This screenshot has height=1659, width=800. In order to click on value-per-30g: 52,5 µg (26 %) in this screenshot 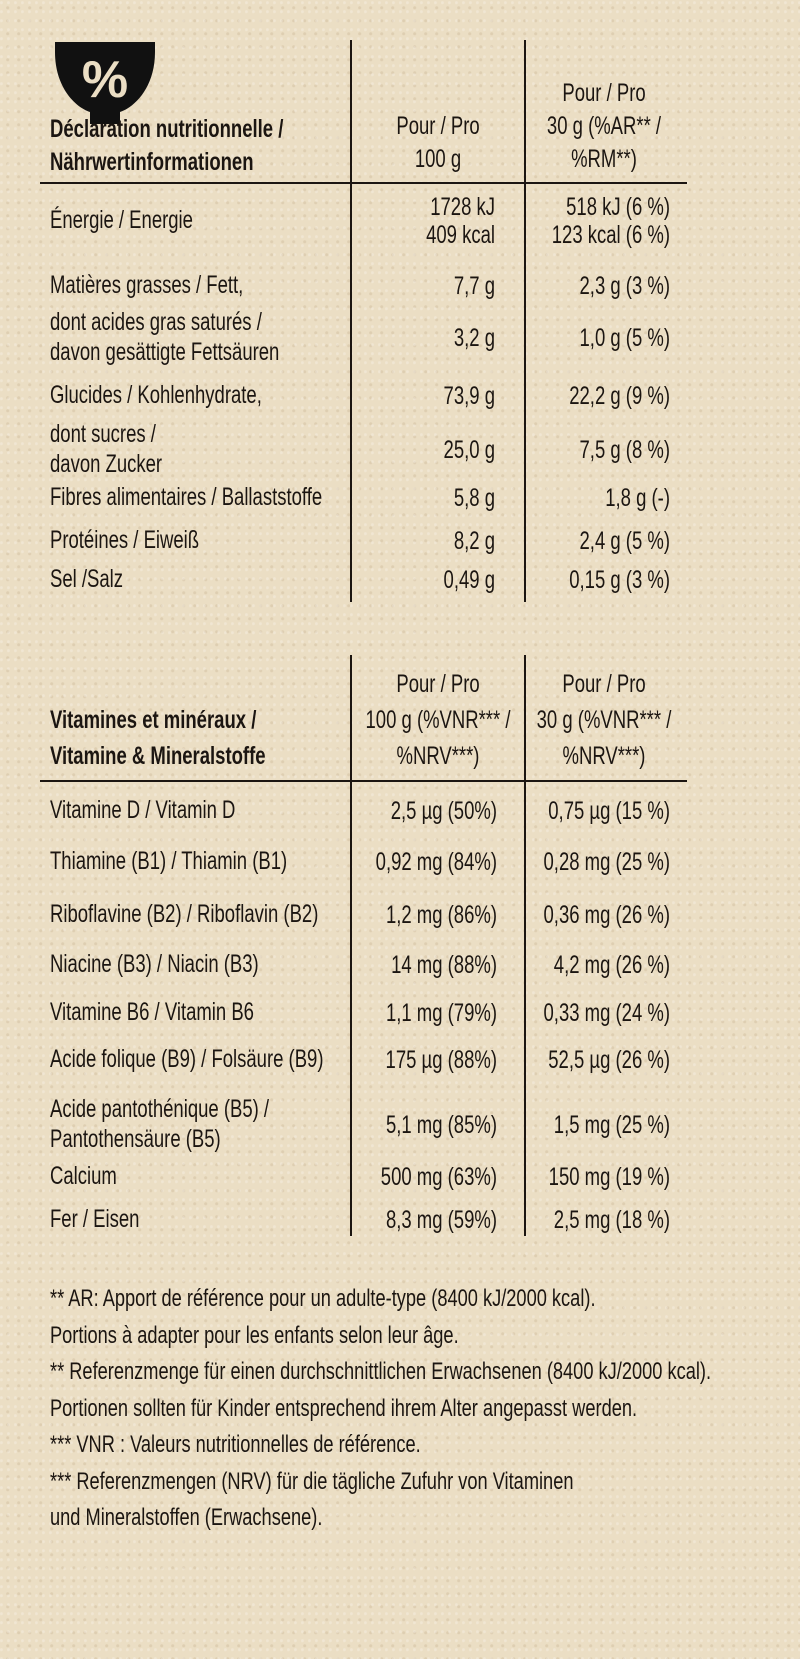, I will do `click(609, 1060)`.